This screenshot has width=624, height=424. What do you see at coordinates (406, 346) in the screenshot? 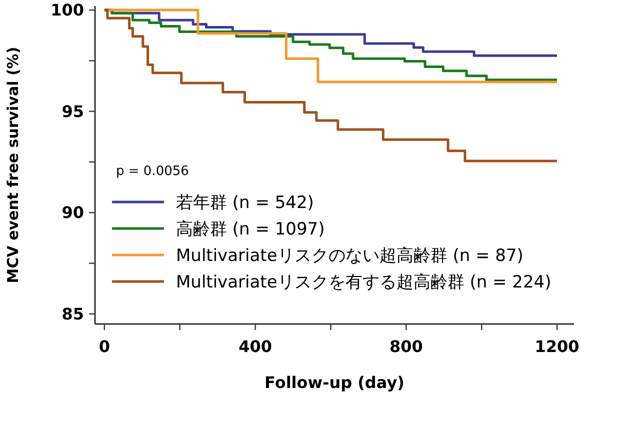
I see `x-tick-label: 800` at bounding box center [406, 346].